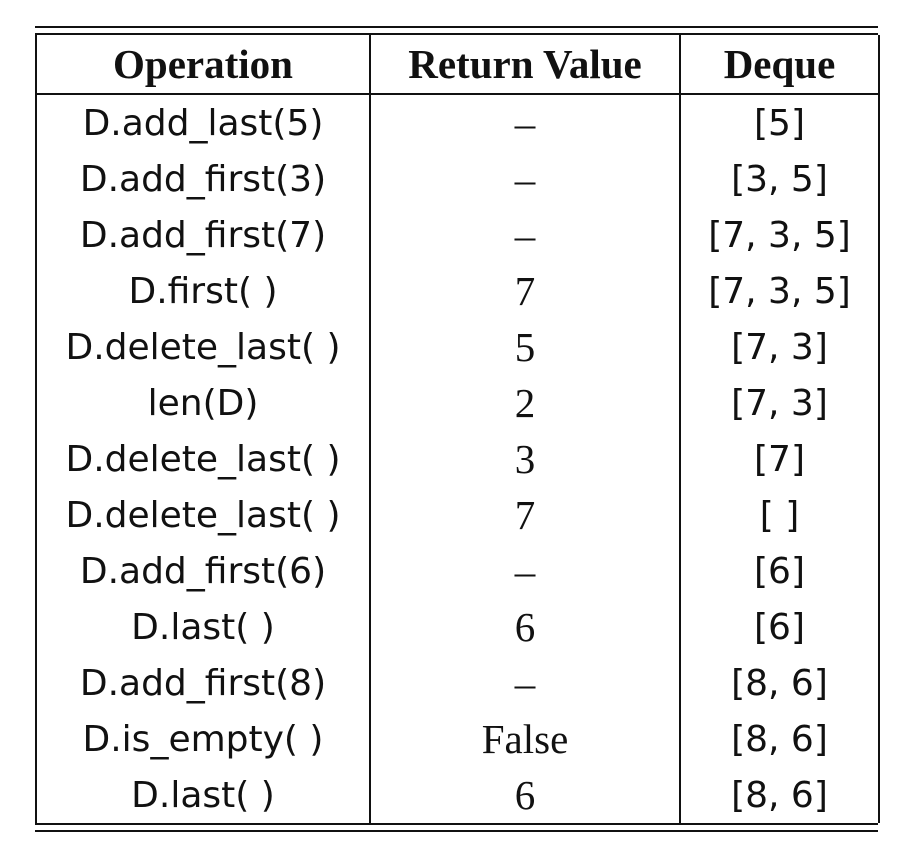 Image resolution: width=910 pixels, height=853 pixels. I want to click on table-row: D.last( ) 6 [6], so click(457, 627).